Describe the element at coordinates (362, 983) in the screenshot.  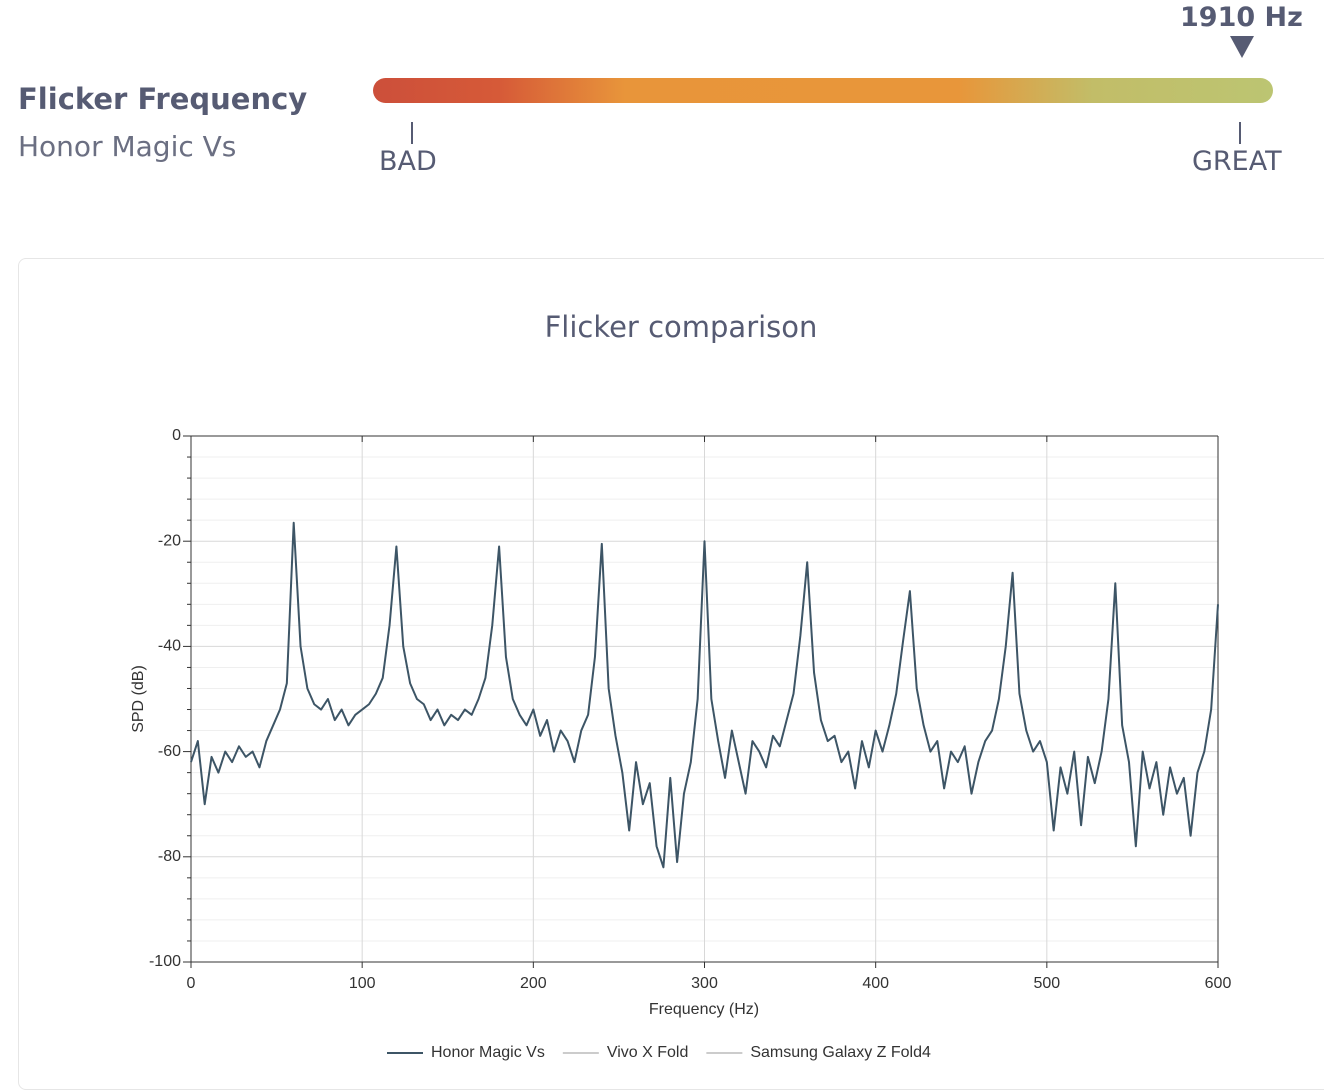
I see `x-tick-label: 100` at that location.